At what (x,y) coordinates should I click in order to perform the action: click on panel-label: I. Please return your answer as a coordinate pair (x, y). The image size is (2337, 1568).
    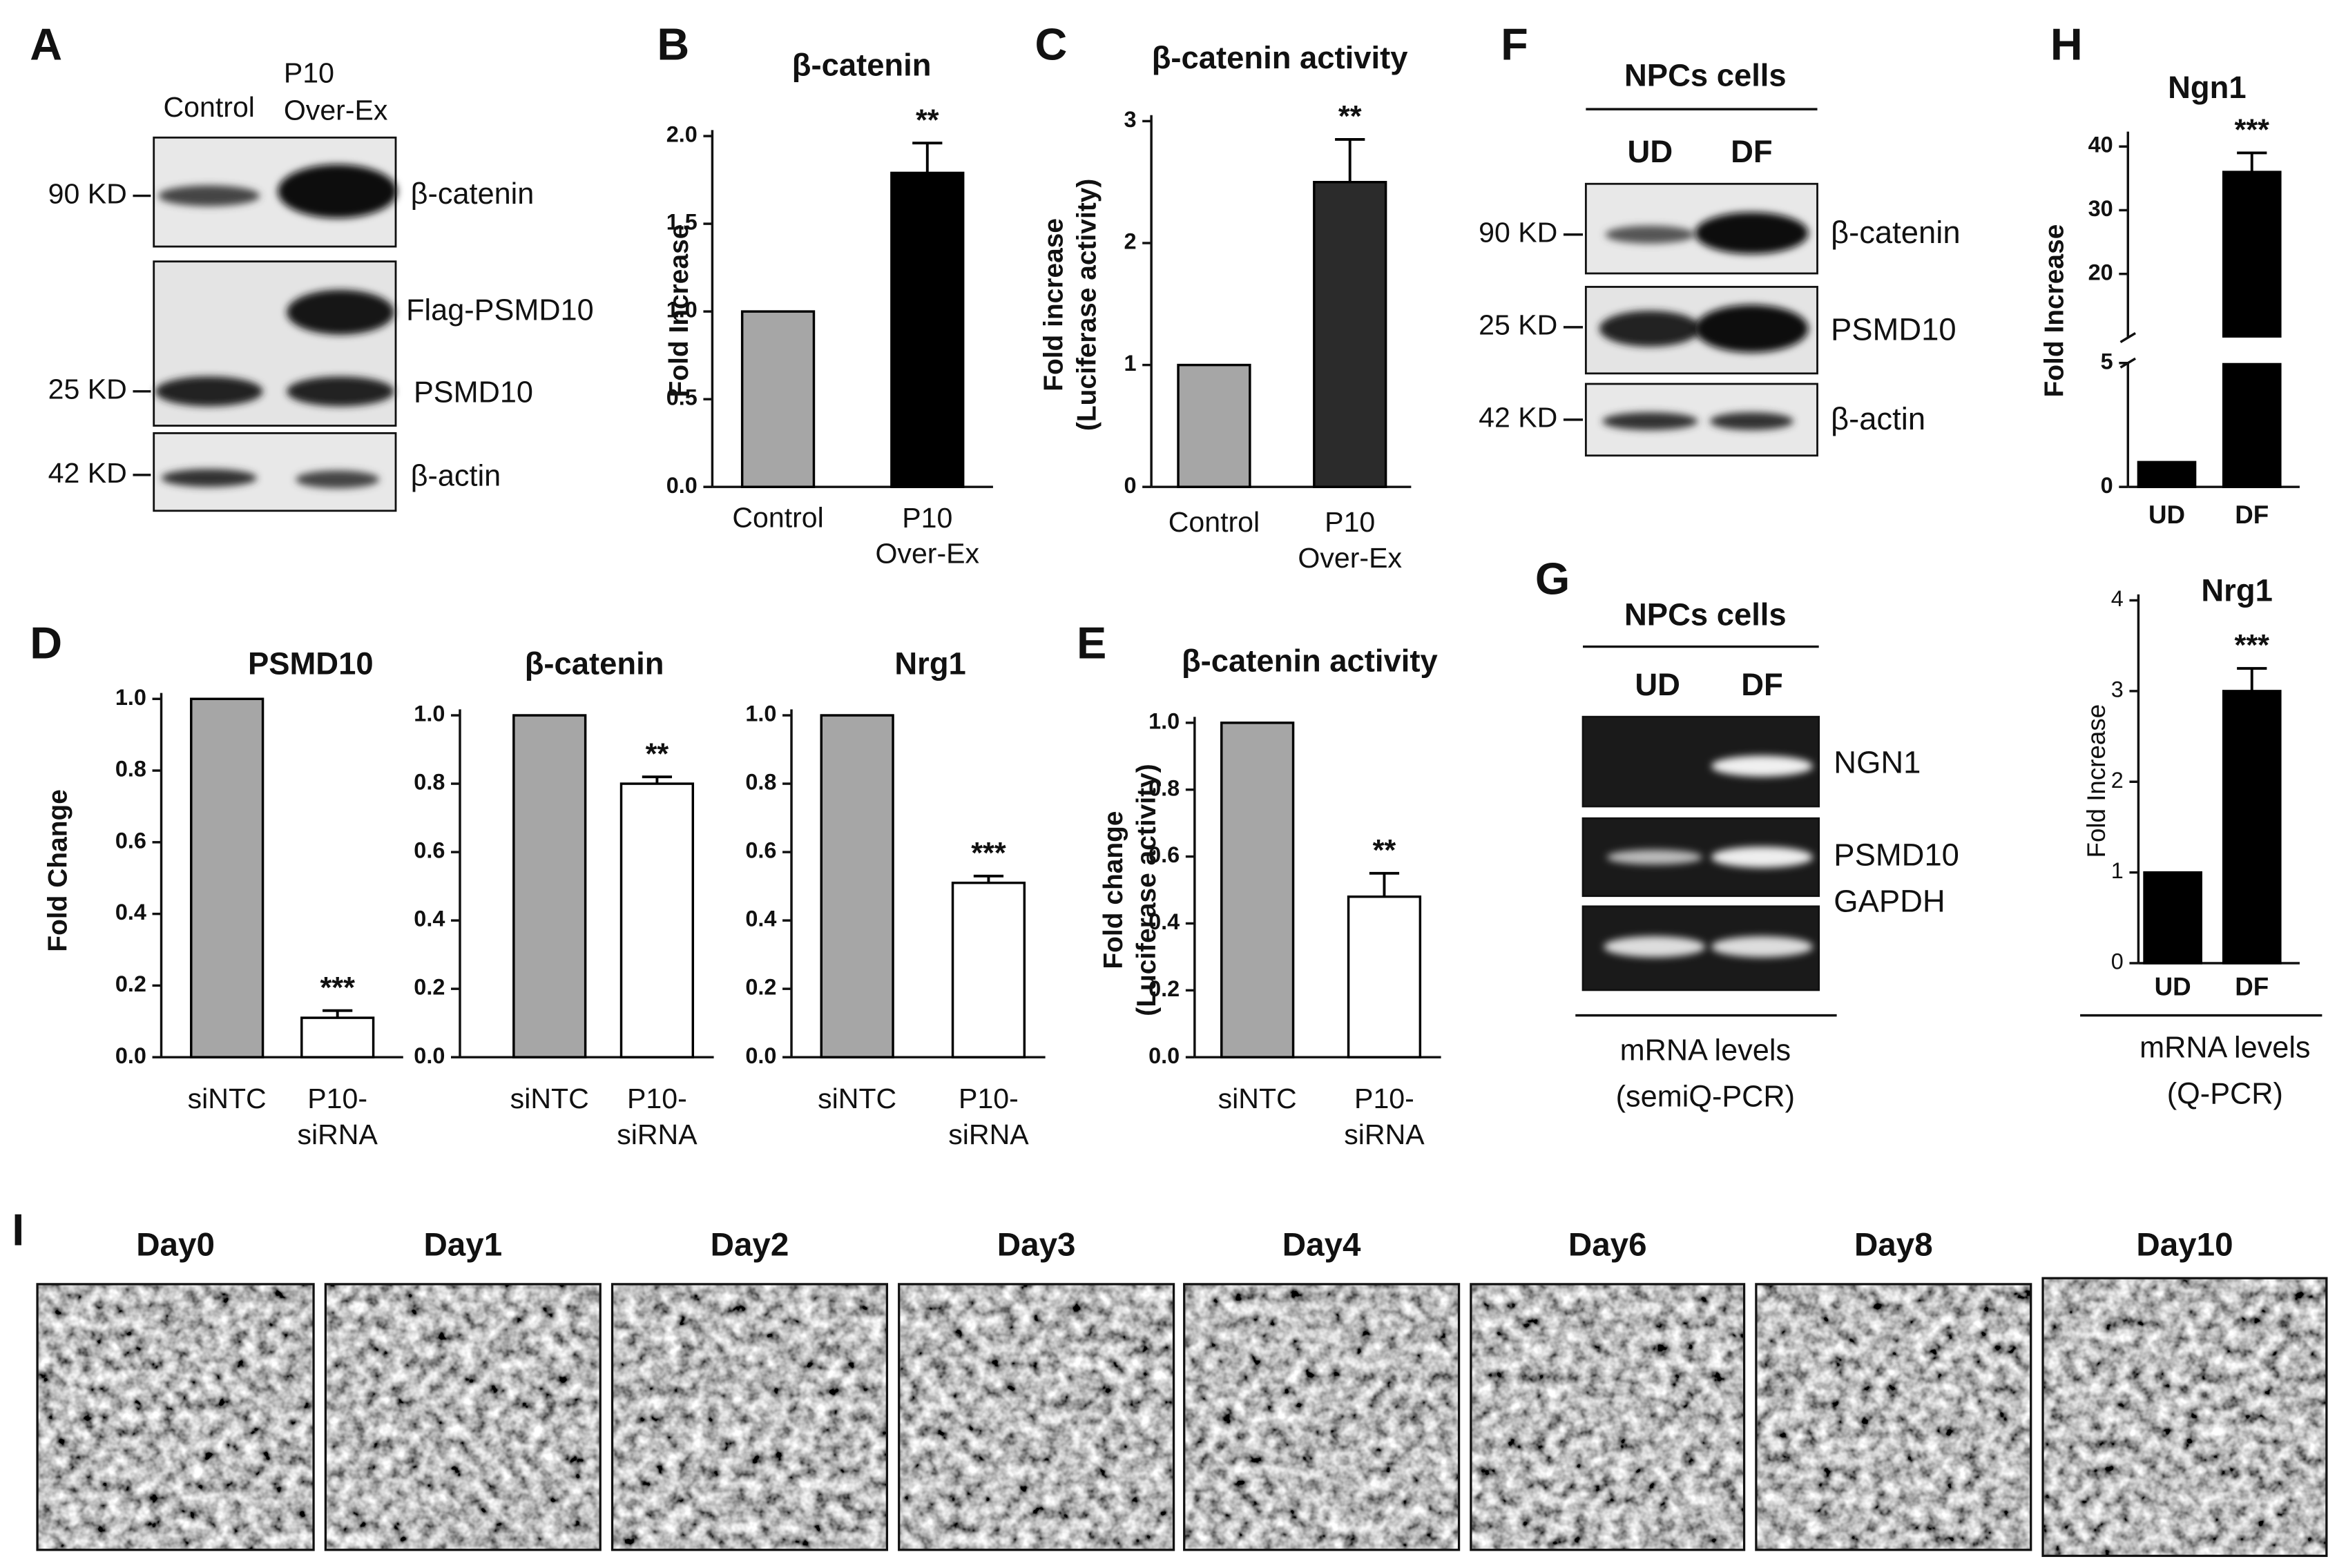
    Looking at the image, I should click on (18, 1229).